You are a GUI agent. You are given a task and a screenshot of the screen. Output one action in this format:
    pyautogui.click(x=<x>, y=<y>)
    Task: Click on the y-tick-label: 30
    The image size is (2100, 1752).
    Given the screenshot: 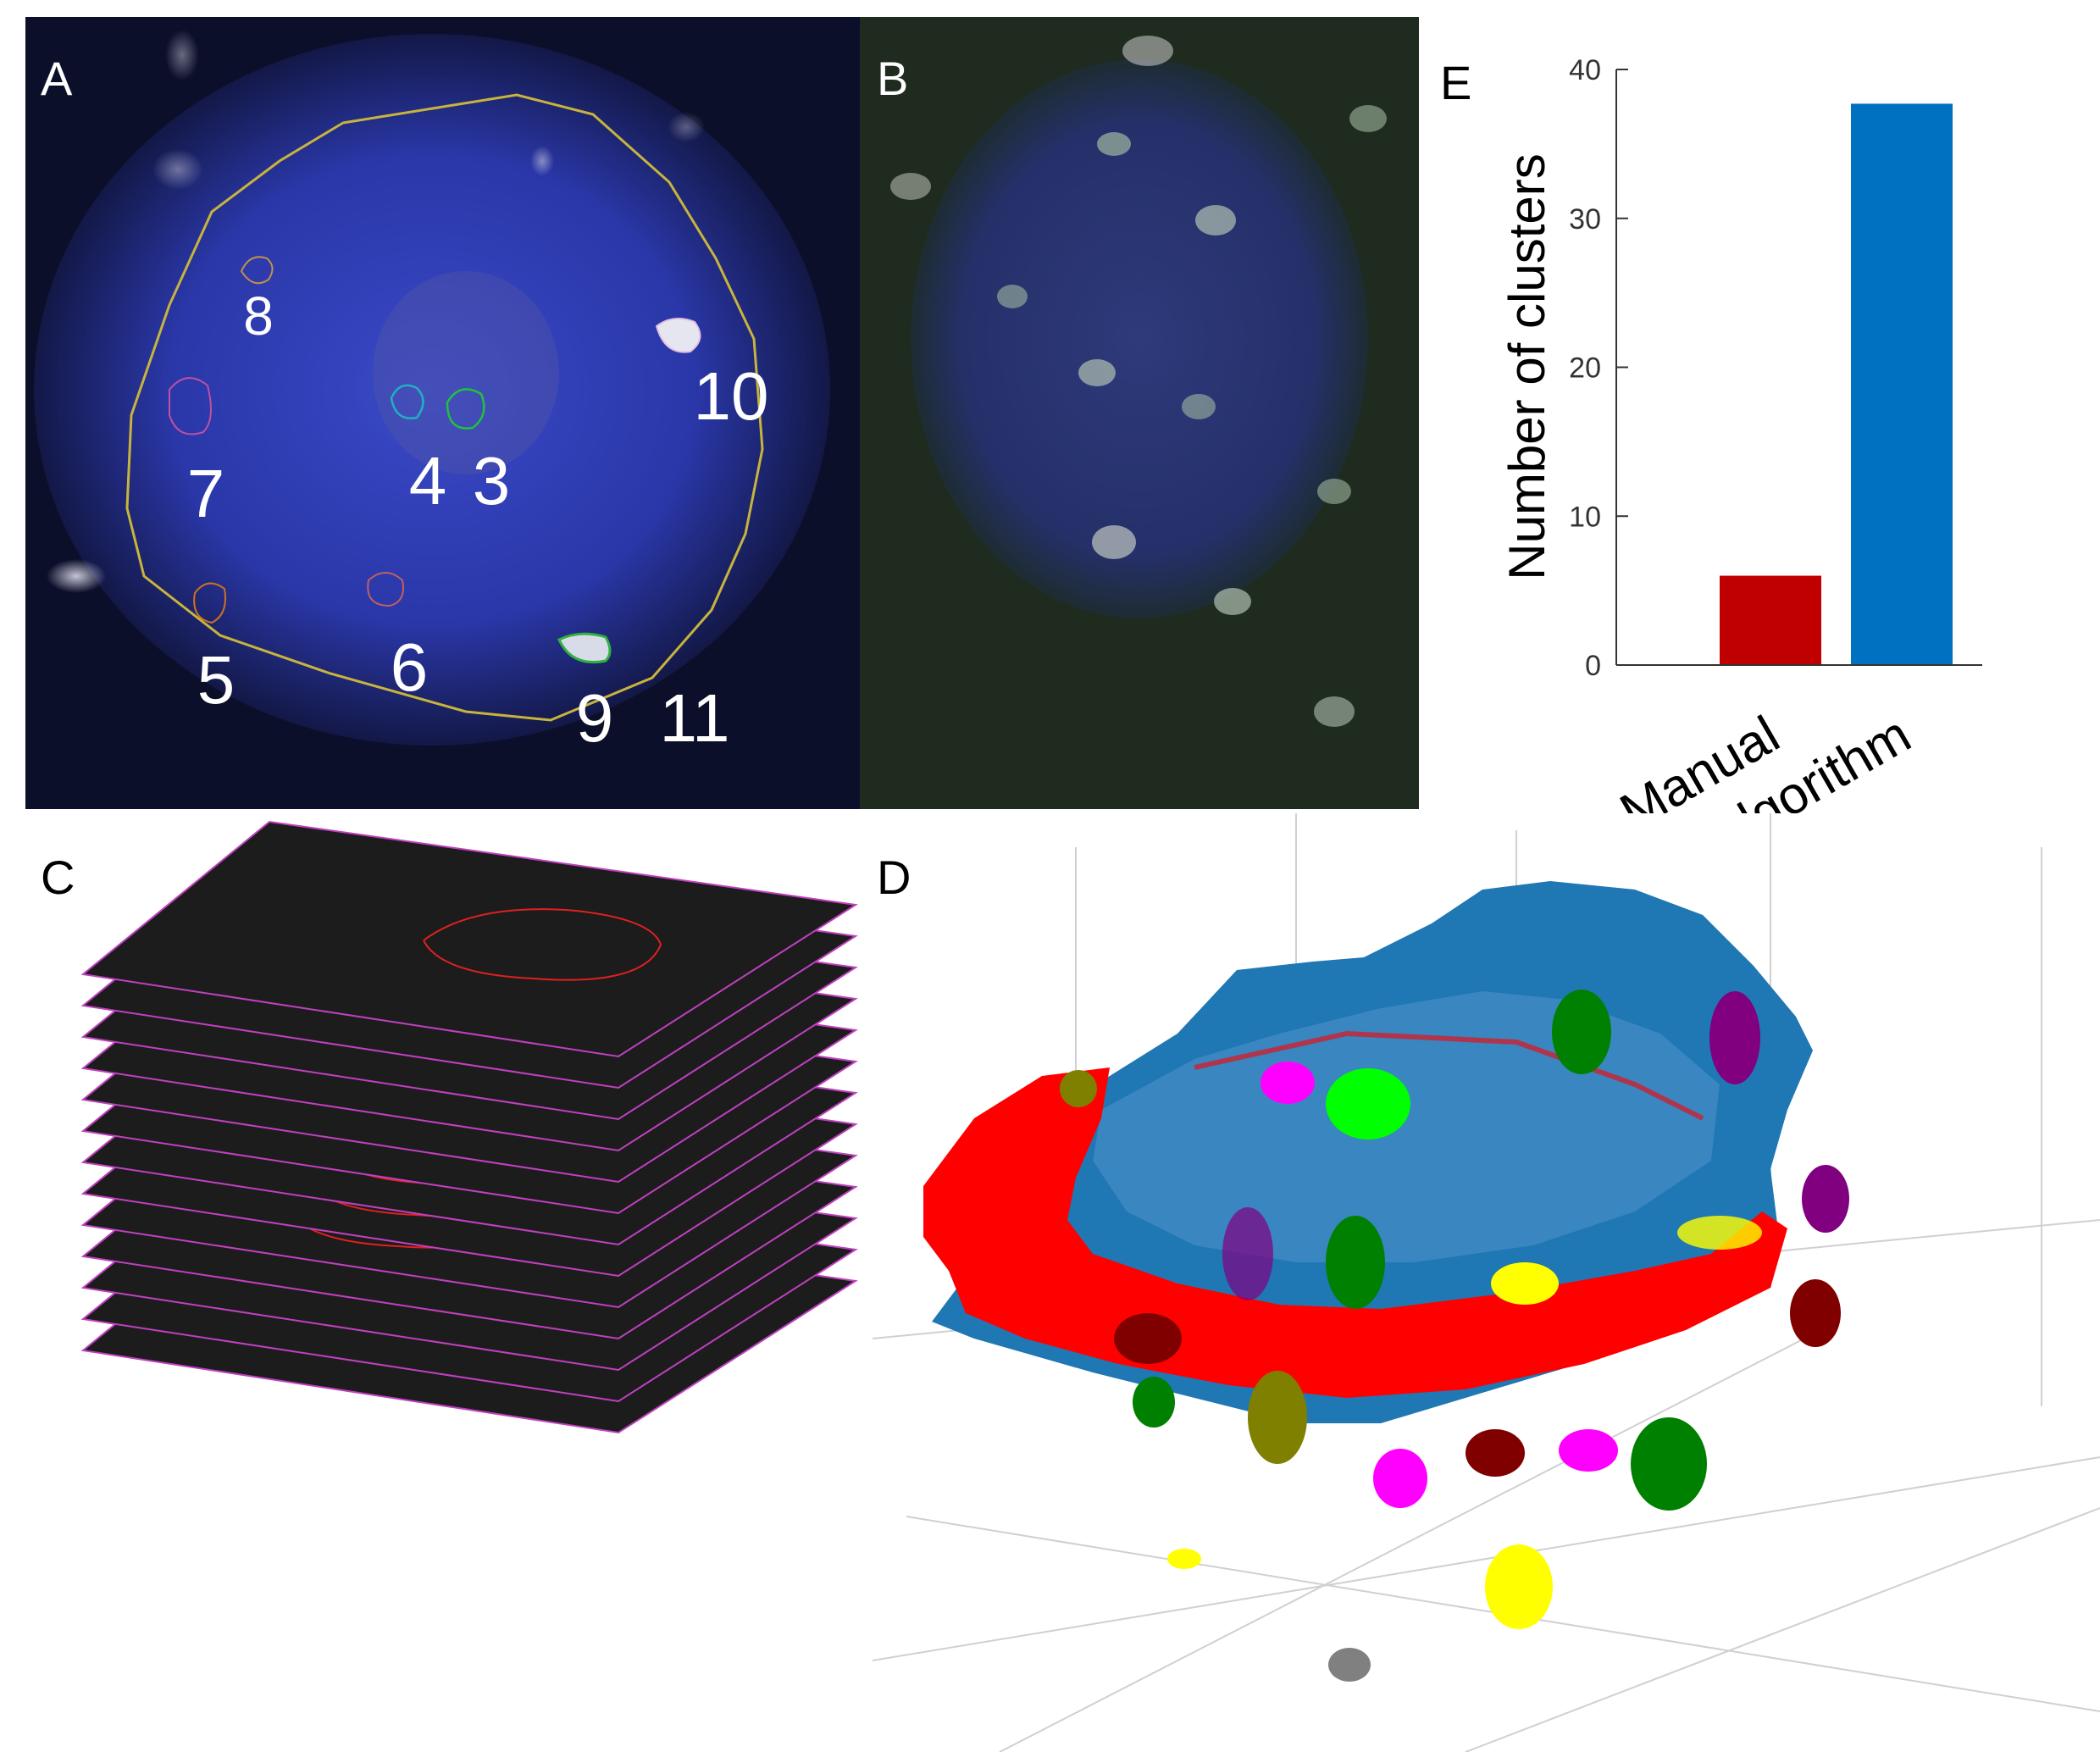 What is the action you would take?
    pyautogui.click(x=1585, y=219)
    